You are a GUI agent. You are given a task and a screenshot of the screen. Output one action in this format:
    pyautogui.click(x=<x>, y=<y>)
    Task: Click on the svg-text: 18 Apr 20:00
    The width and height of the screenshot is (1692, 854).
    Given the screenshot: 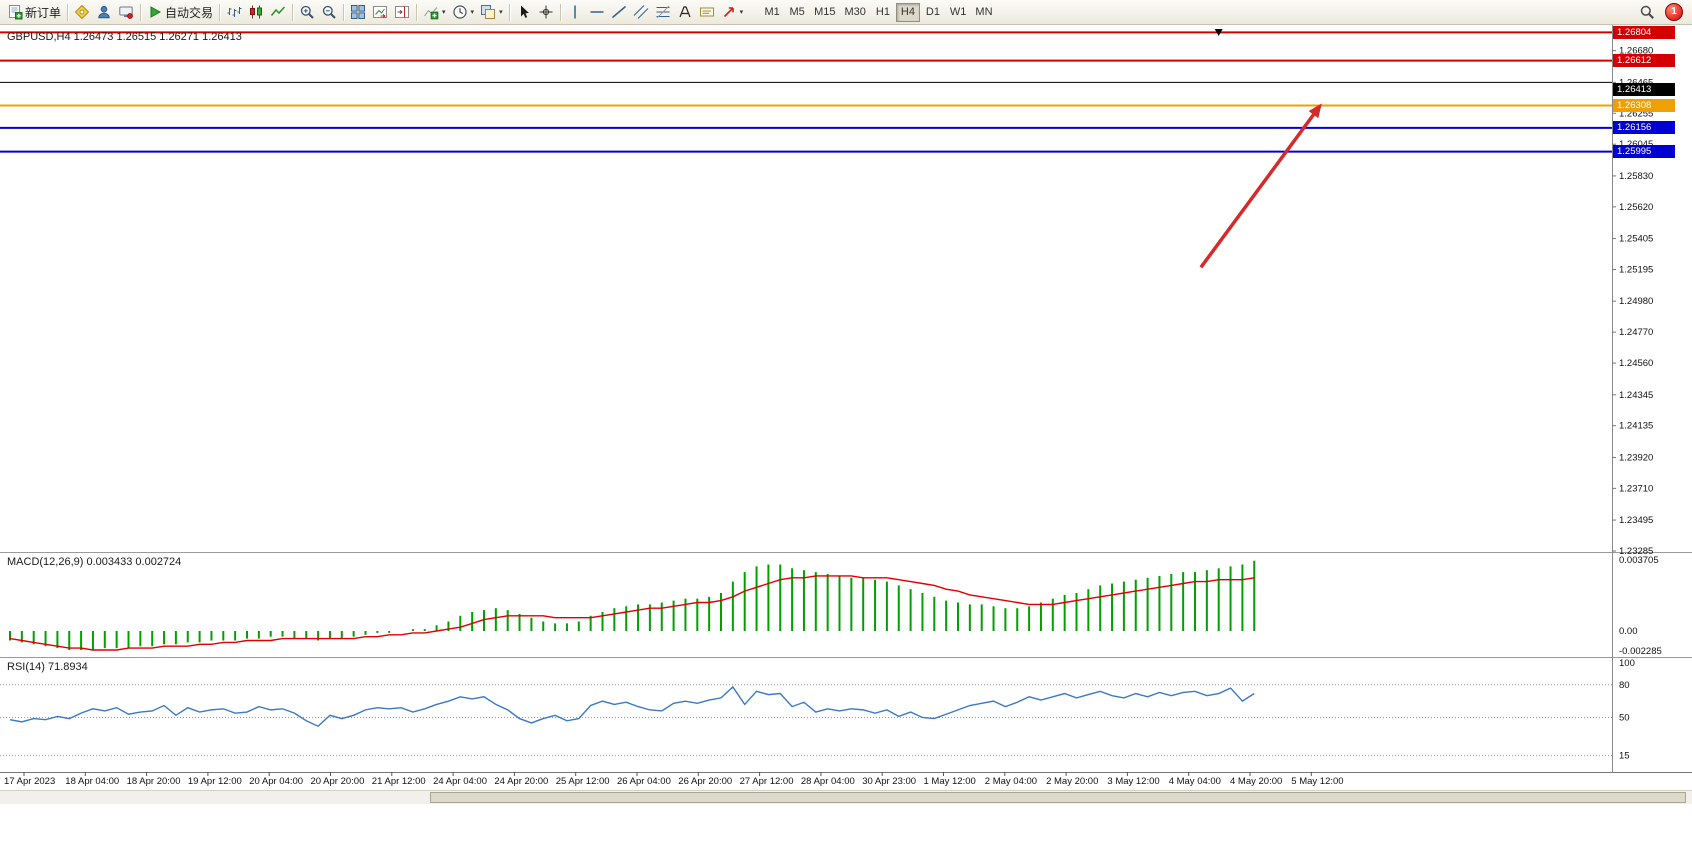 What is the action you would take?
    pyautogui.click(x=154, y=781)
    